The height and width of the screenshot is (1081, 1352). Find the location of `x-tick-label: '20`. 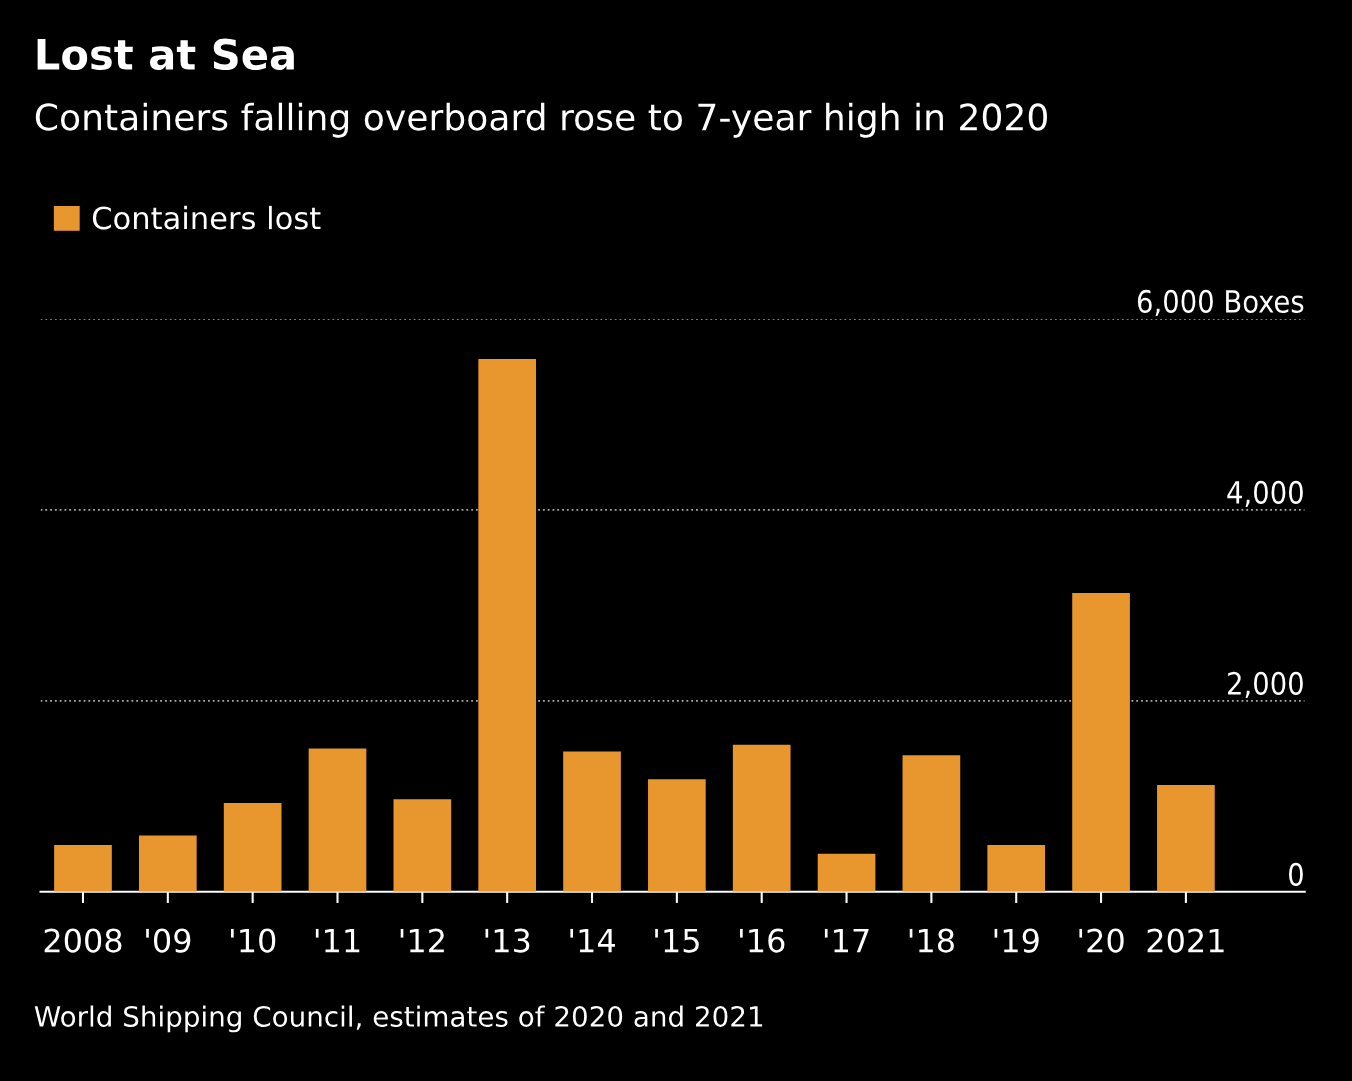

x-tick-label: '20 is located at coordinates (1101, 940).